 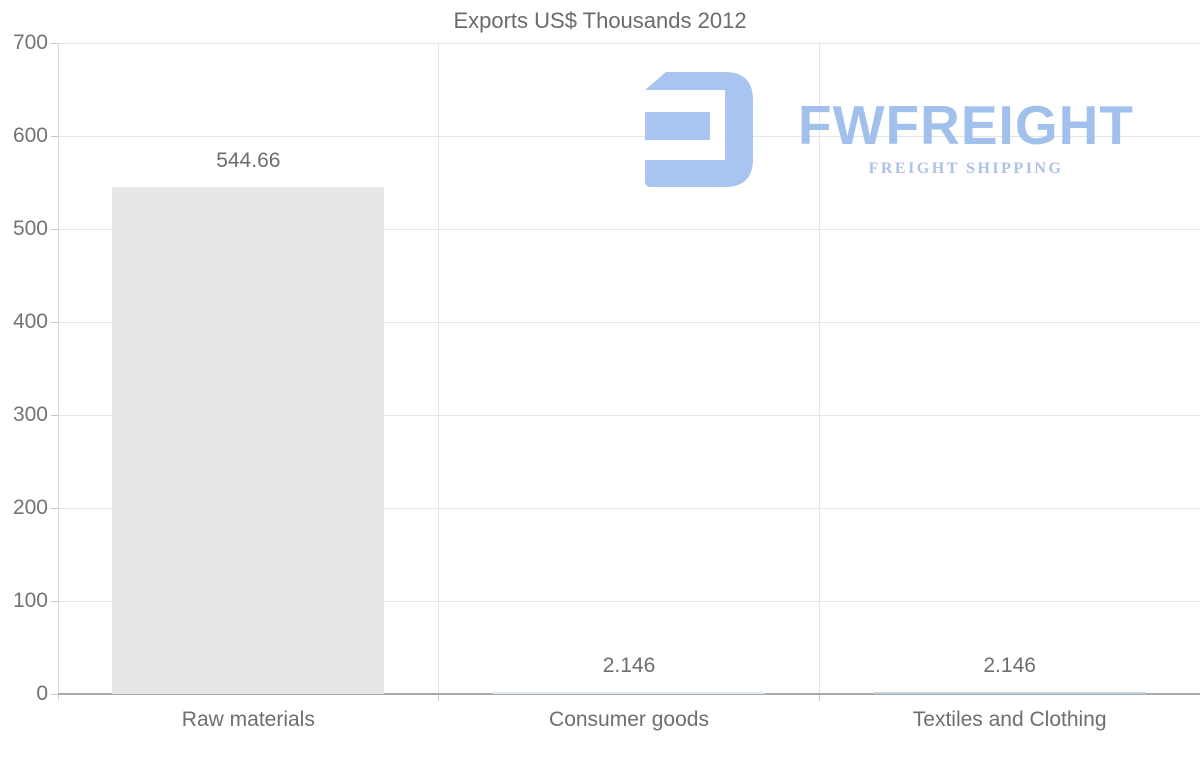 I want to click on category-label-textiles-and-clothing: Textiles and Clothing, so click(x=1009, y=719).